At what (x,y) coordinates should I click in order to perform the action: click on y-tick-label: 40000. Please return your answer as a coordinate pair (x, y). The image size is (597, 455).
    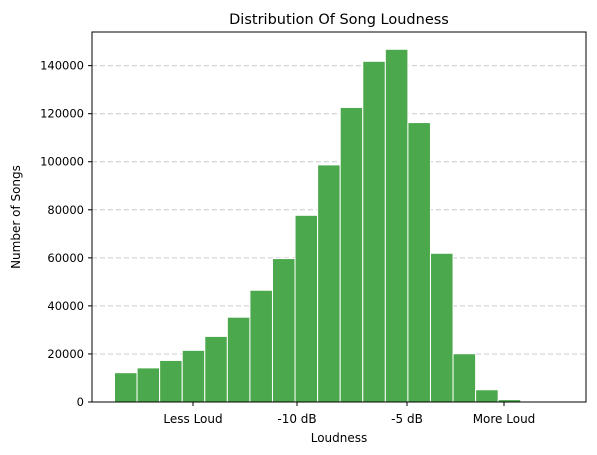
    Looking at the image, I should click on (65, 306).